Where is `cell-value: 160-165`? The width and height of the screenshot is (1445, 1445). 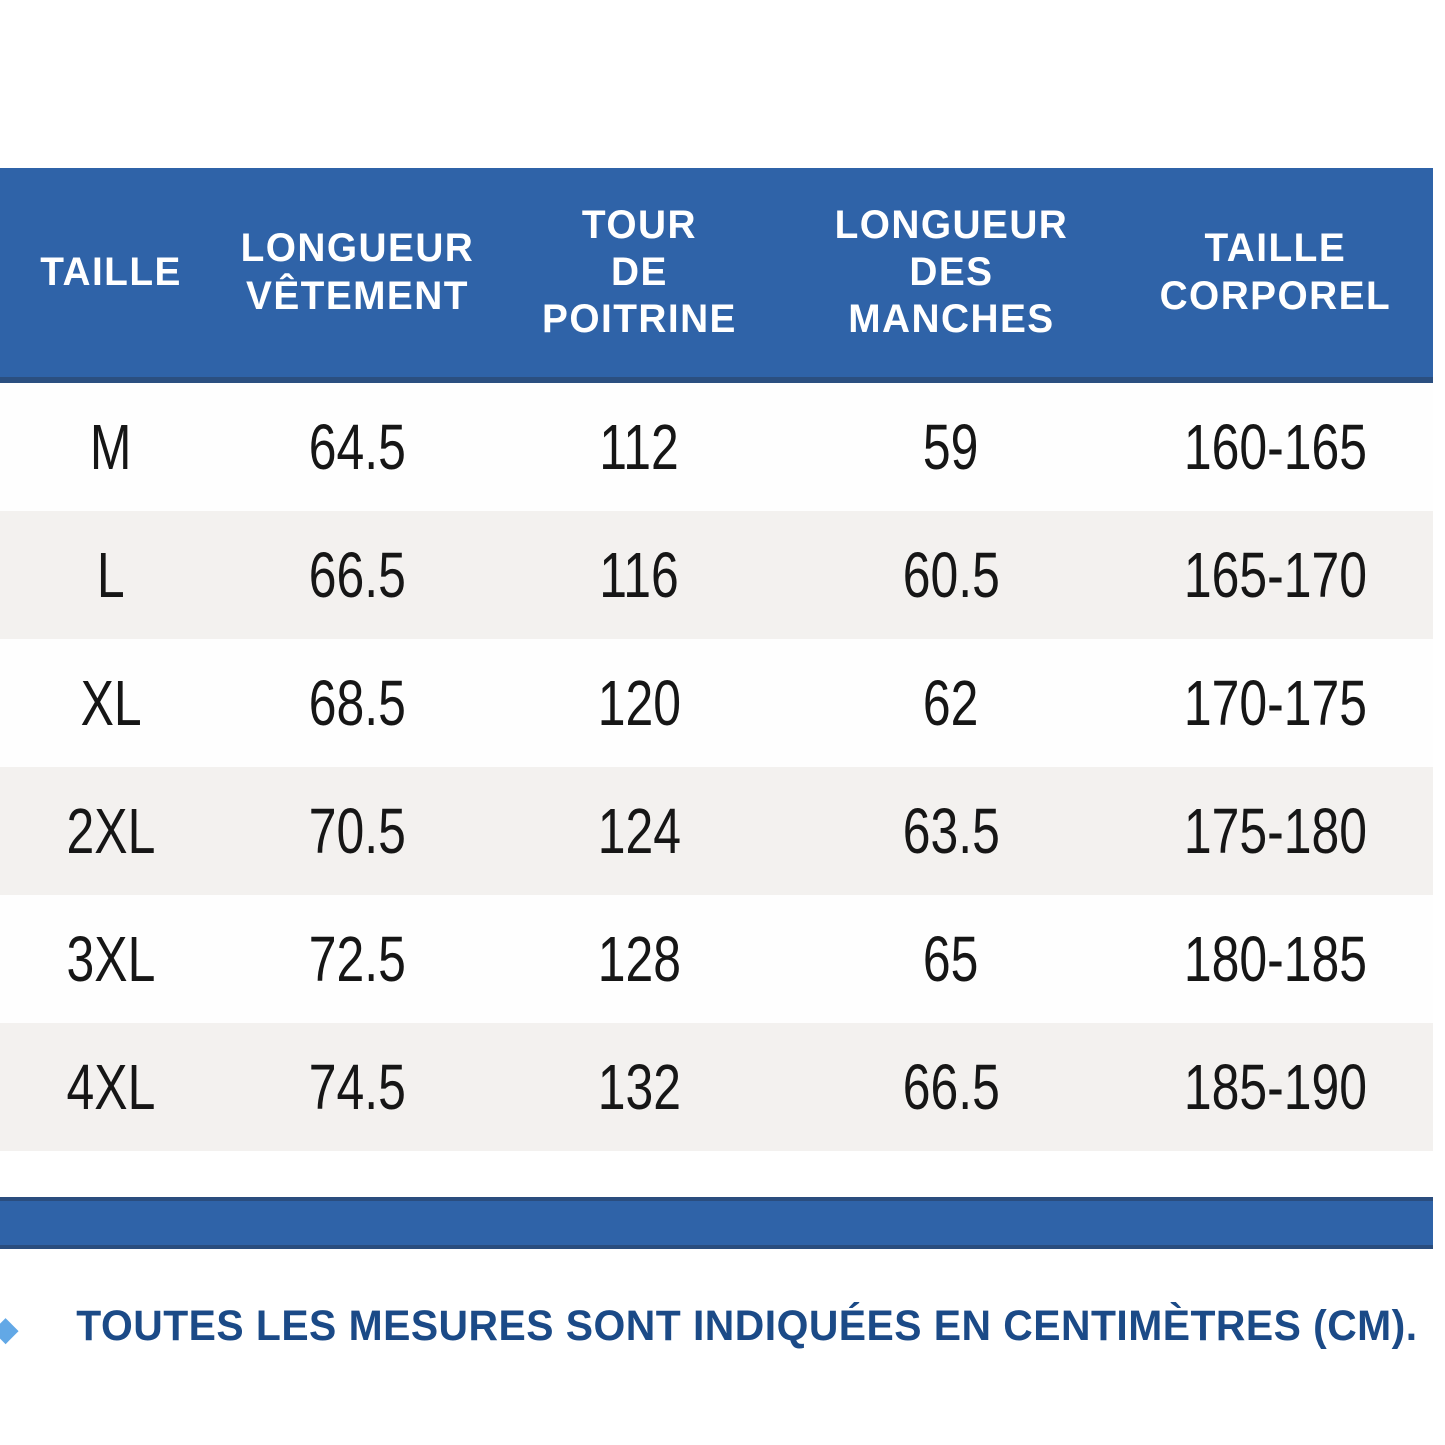
cell-value: 160-165 is located at coordinates (1275, 447).